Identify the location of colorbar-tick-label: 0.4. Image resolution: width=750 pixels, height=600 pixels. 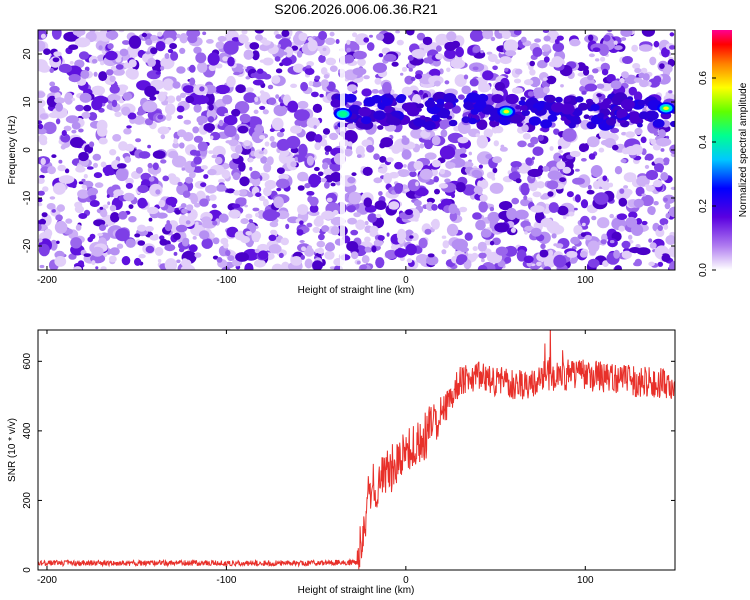
(703, 142).